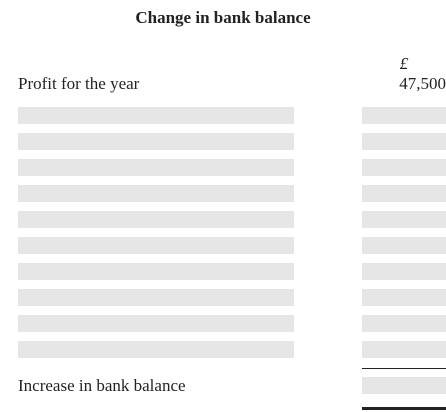  I want to click on total-label: Increase in bank balance, so click(102, 385).